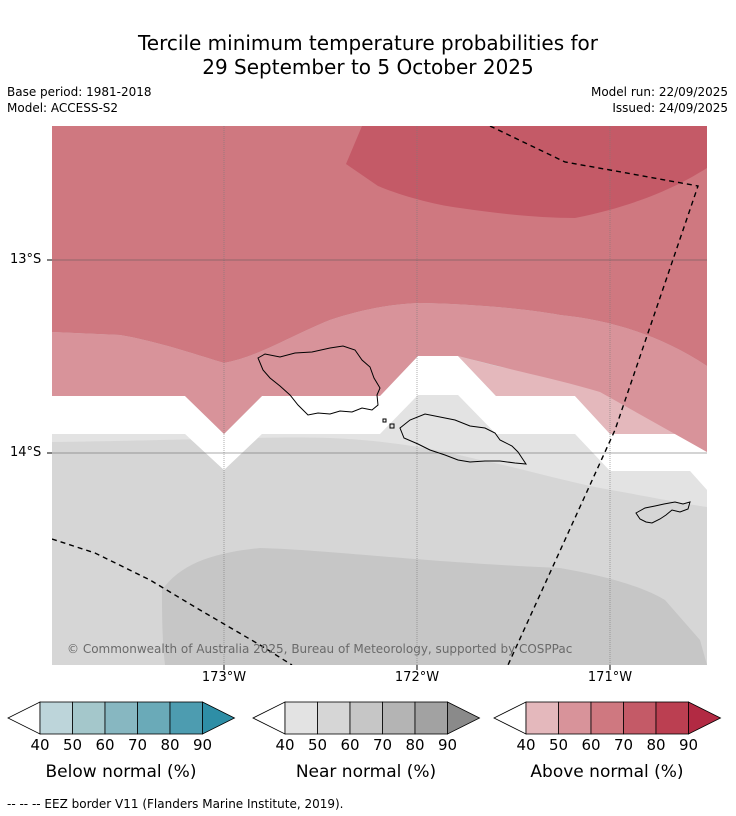  Describe the element at coordinates (317, 745) in the screenshot. I see `near-tick-label: 50` at that location.